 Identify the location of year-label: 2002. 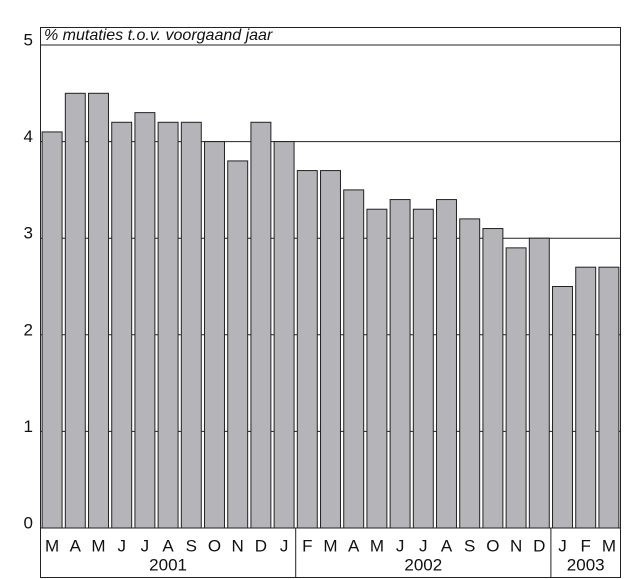
(423, 564).